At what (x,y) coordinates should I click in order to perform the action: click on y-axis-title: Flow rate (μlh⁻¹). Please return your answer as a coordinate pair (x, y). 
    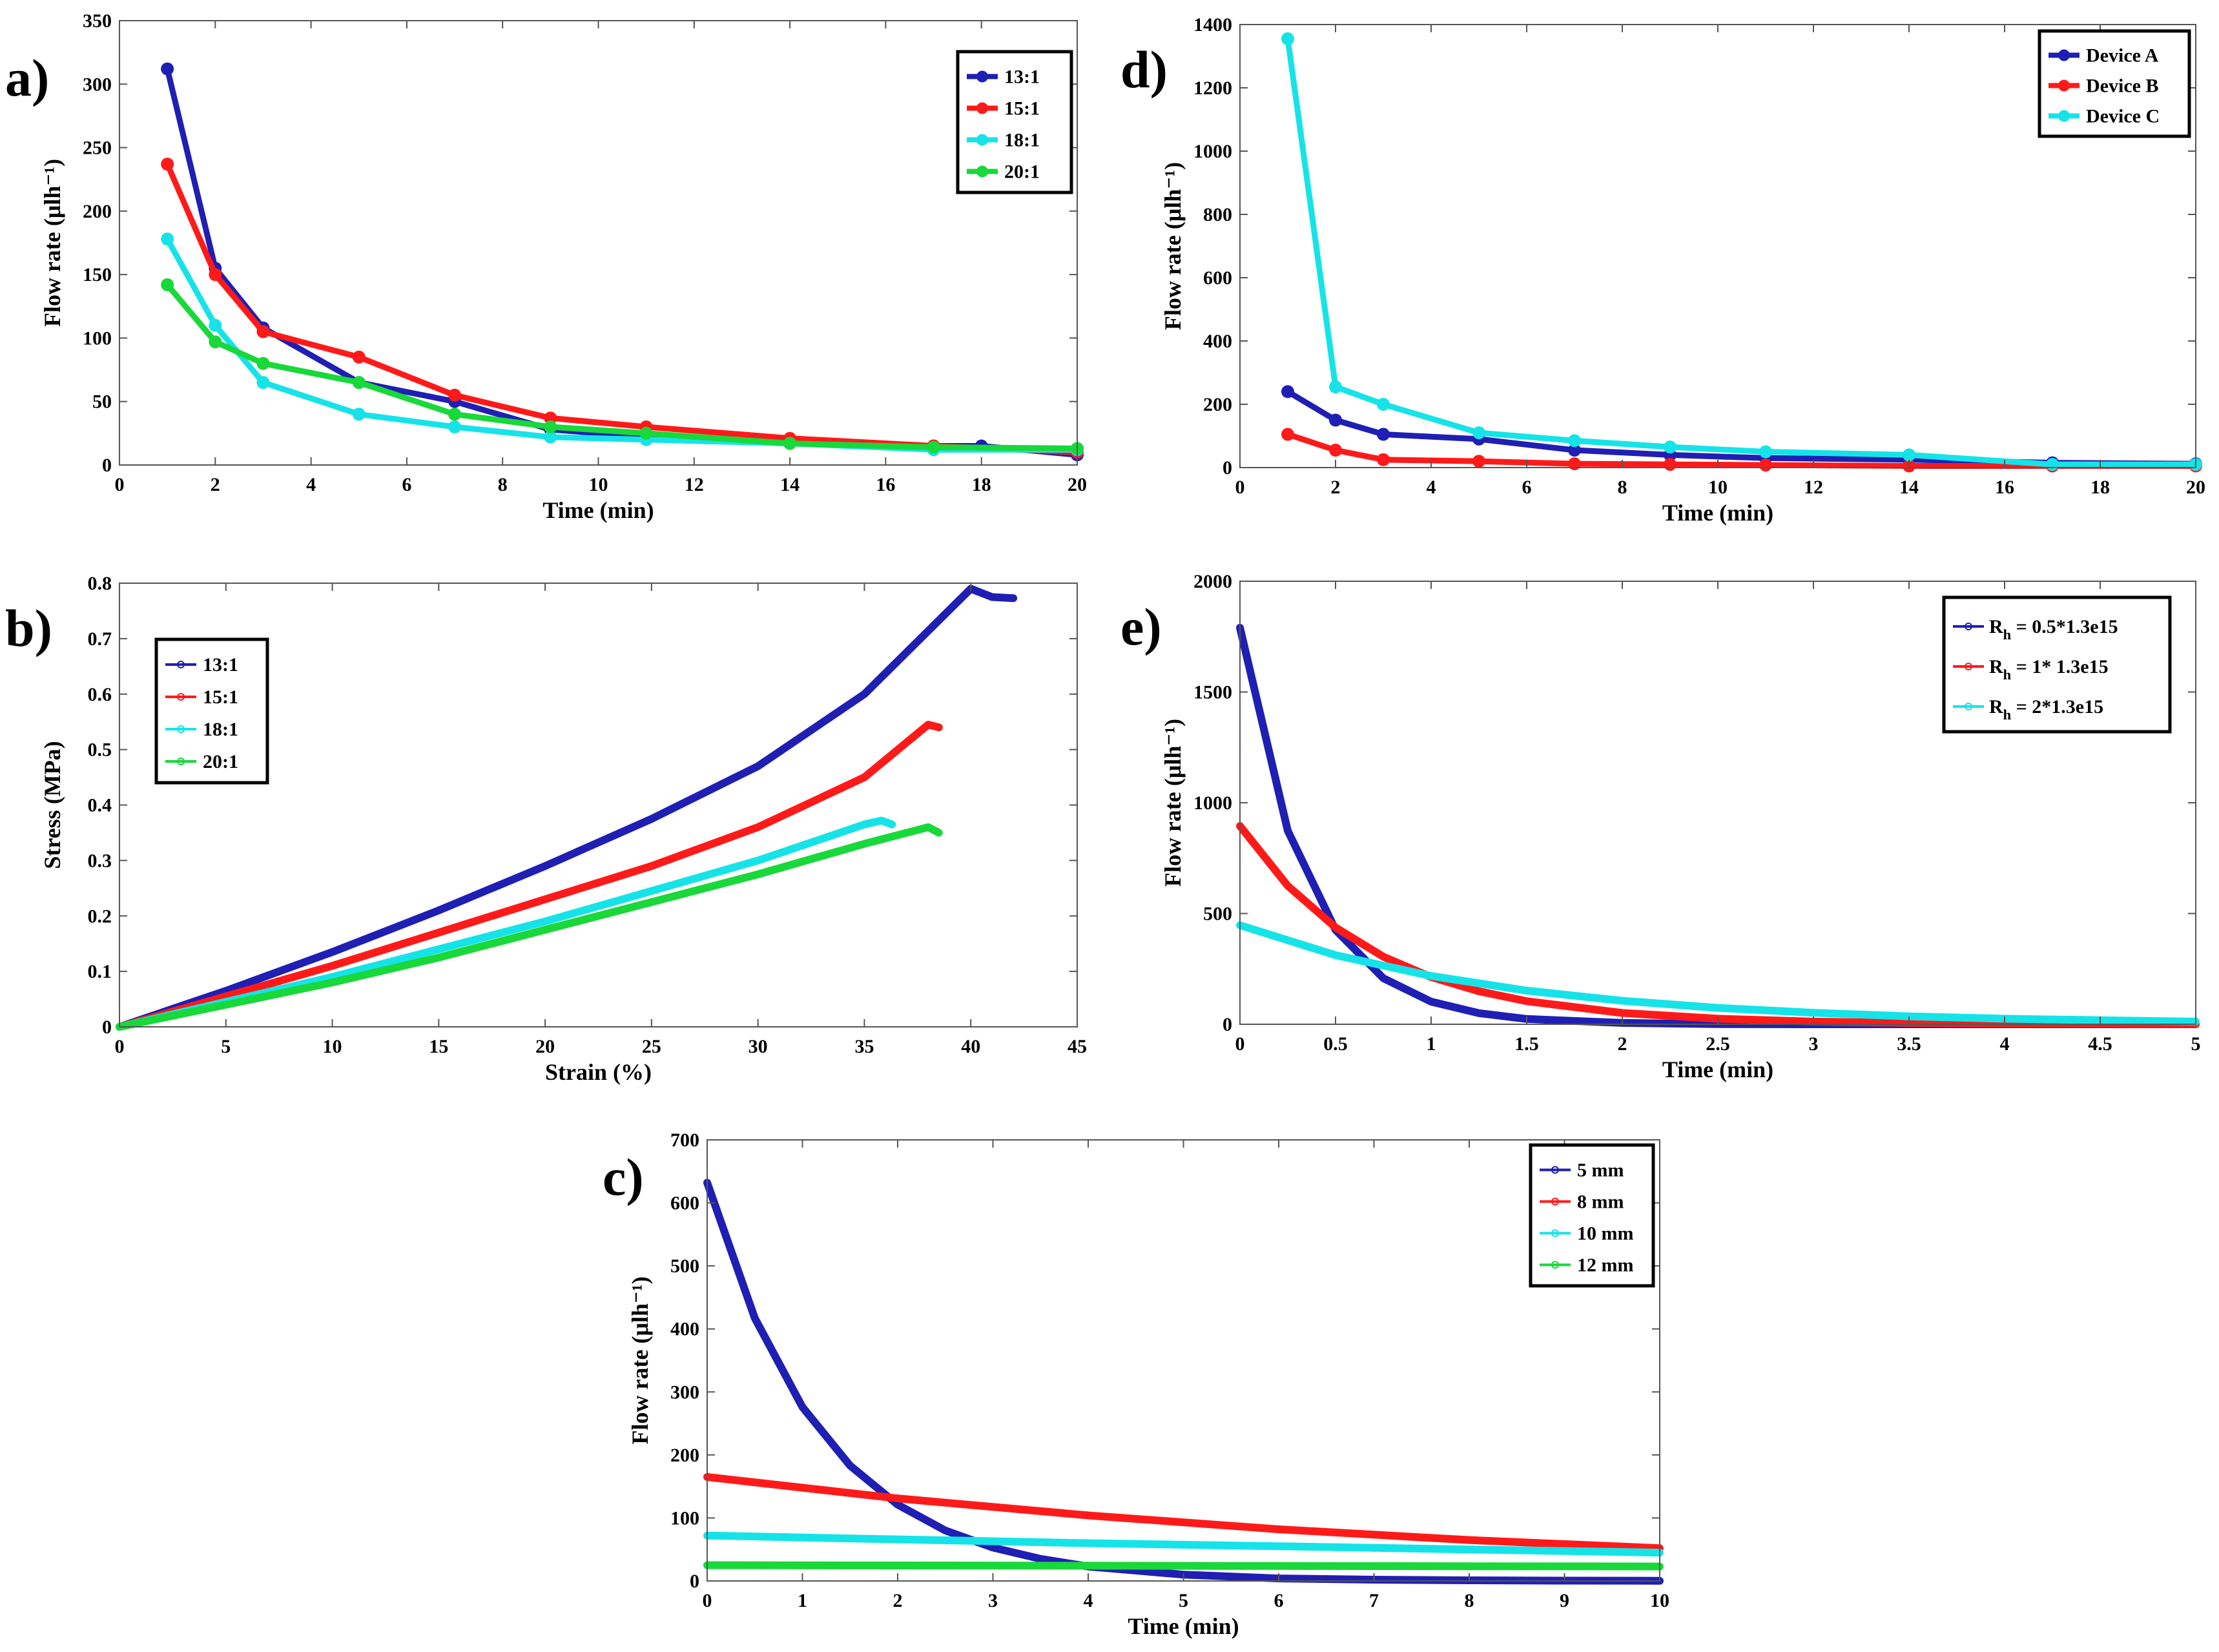
    Looking at the image, I should click on (1173, 246).